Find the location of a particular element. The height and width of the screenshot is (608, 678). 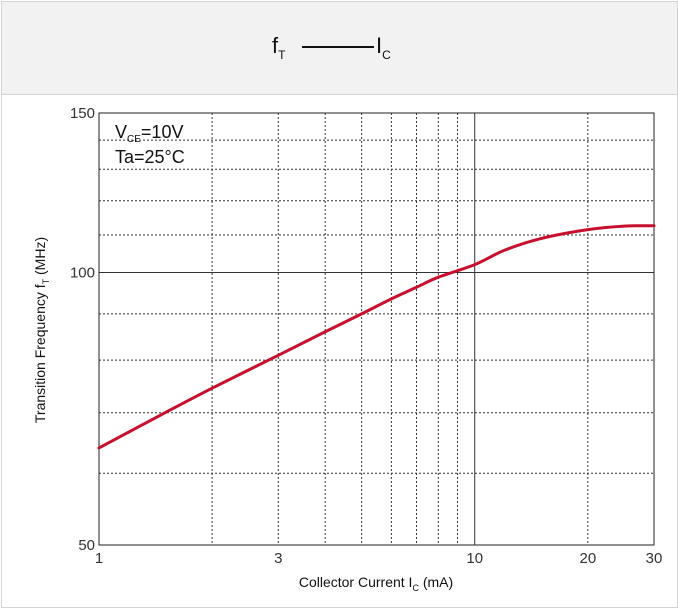

condition-annotation: VCE=10V Ta=25°C is located at coordinates (150, 144).